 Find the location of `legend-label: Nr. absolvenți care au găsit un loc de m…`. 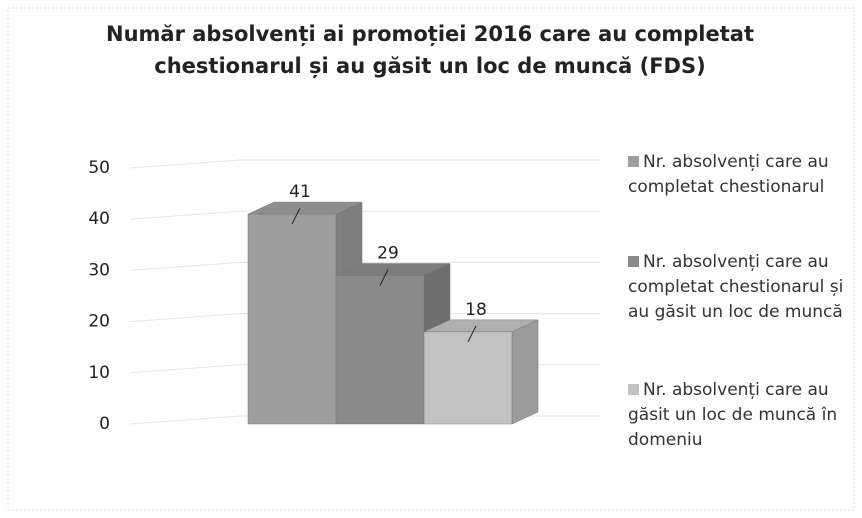

legend-label: Nr. absolvenți care au găsit un loc de m… is located at coordinates (733, 415).